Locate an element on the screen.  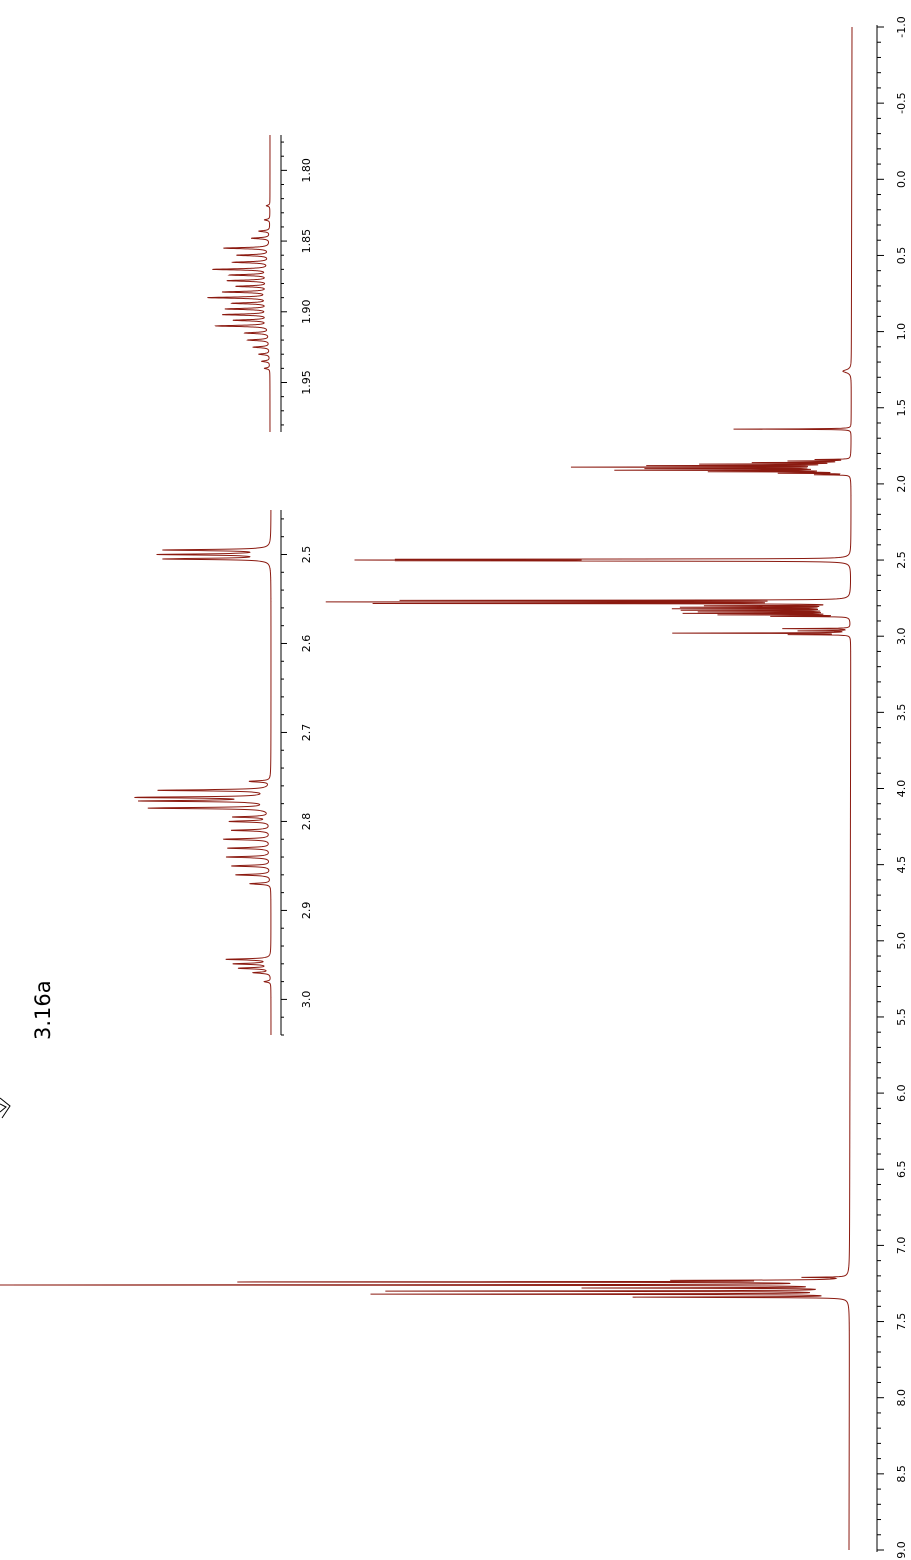
main-tick-label: 3.0 is located at coordinates (901, 636).